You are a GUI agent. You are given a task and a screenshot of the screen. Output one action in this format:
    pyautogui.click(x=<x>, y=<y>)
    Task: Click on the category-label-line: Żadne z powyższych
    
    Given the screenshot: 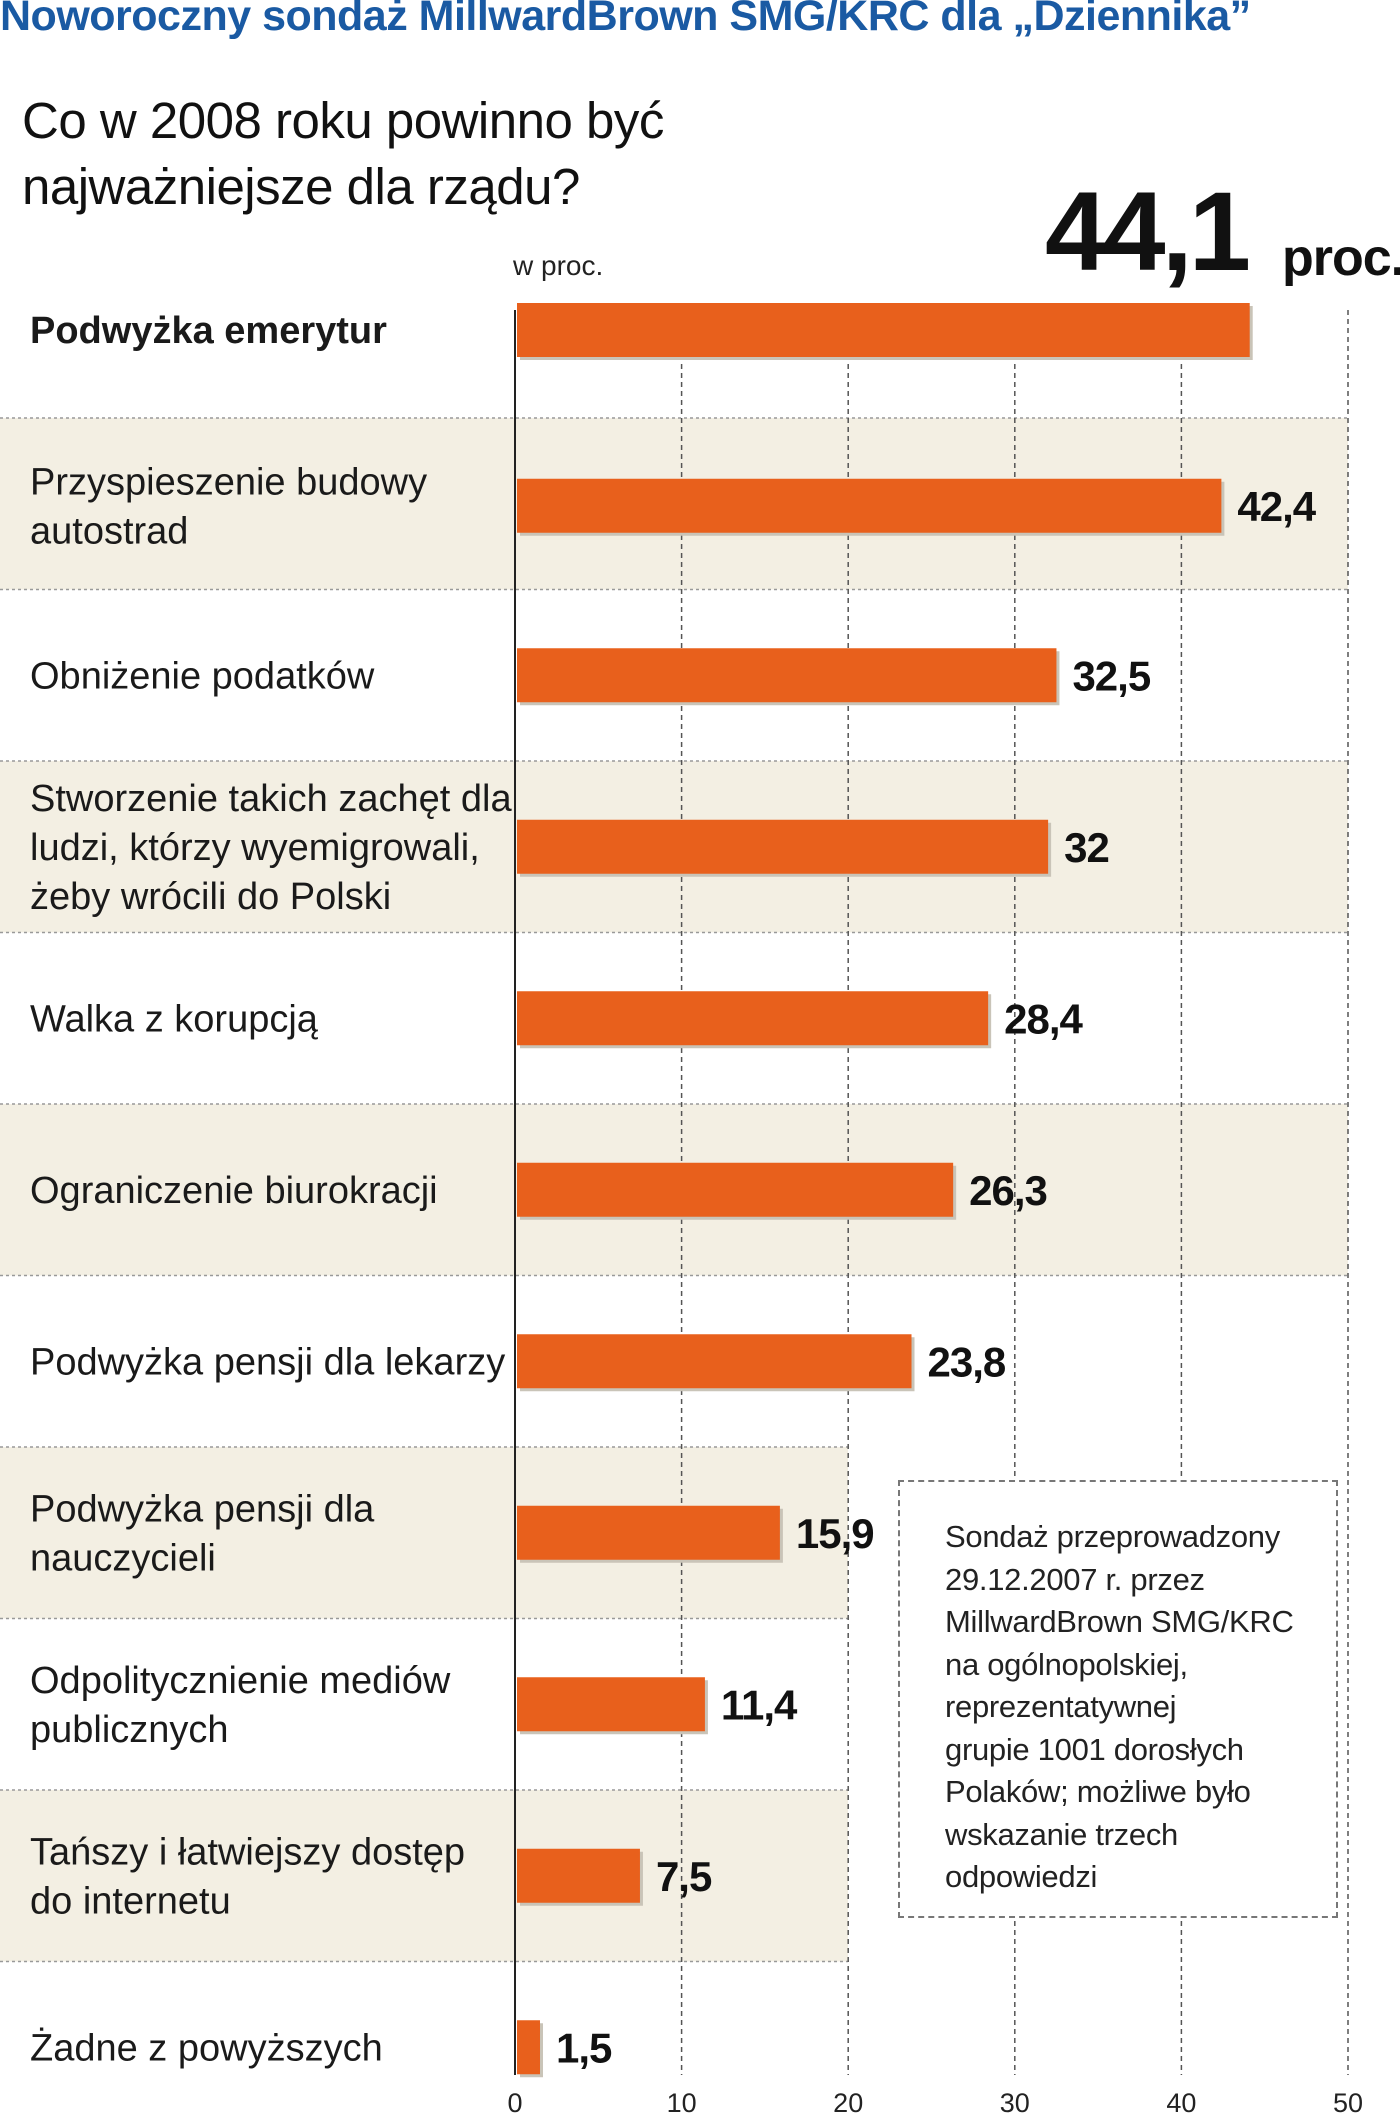 What is the action you would take?
    pyautogui.click(x=206, y=2047)
    